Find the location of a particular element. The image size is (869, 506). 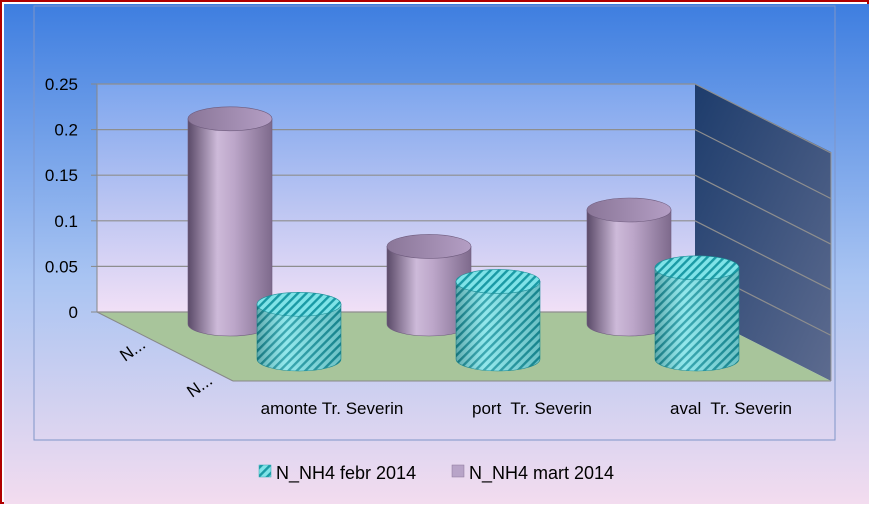

legend: N_NH4 febr 2014 N_NH4 mart 2014 is located at coordinates (436, 473).